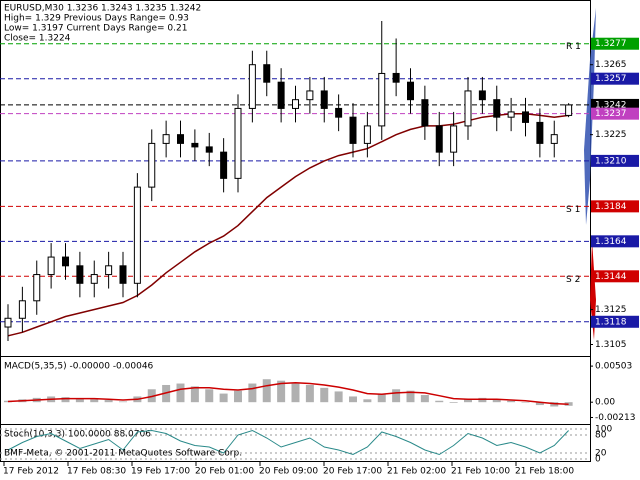  I want to click on price-box: 1.3184, so click(615, 206).